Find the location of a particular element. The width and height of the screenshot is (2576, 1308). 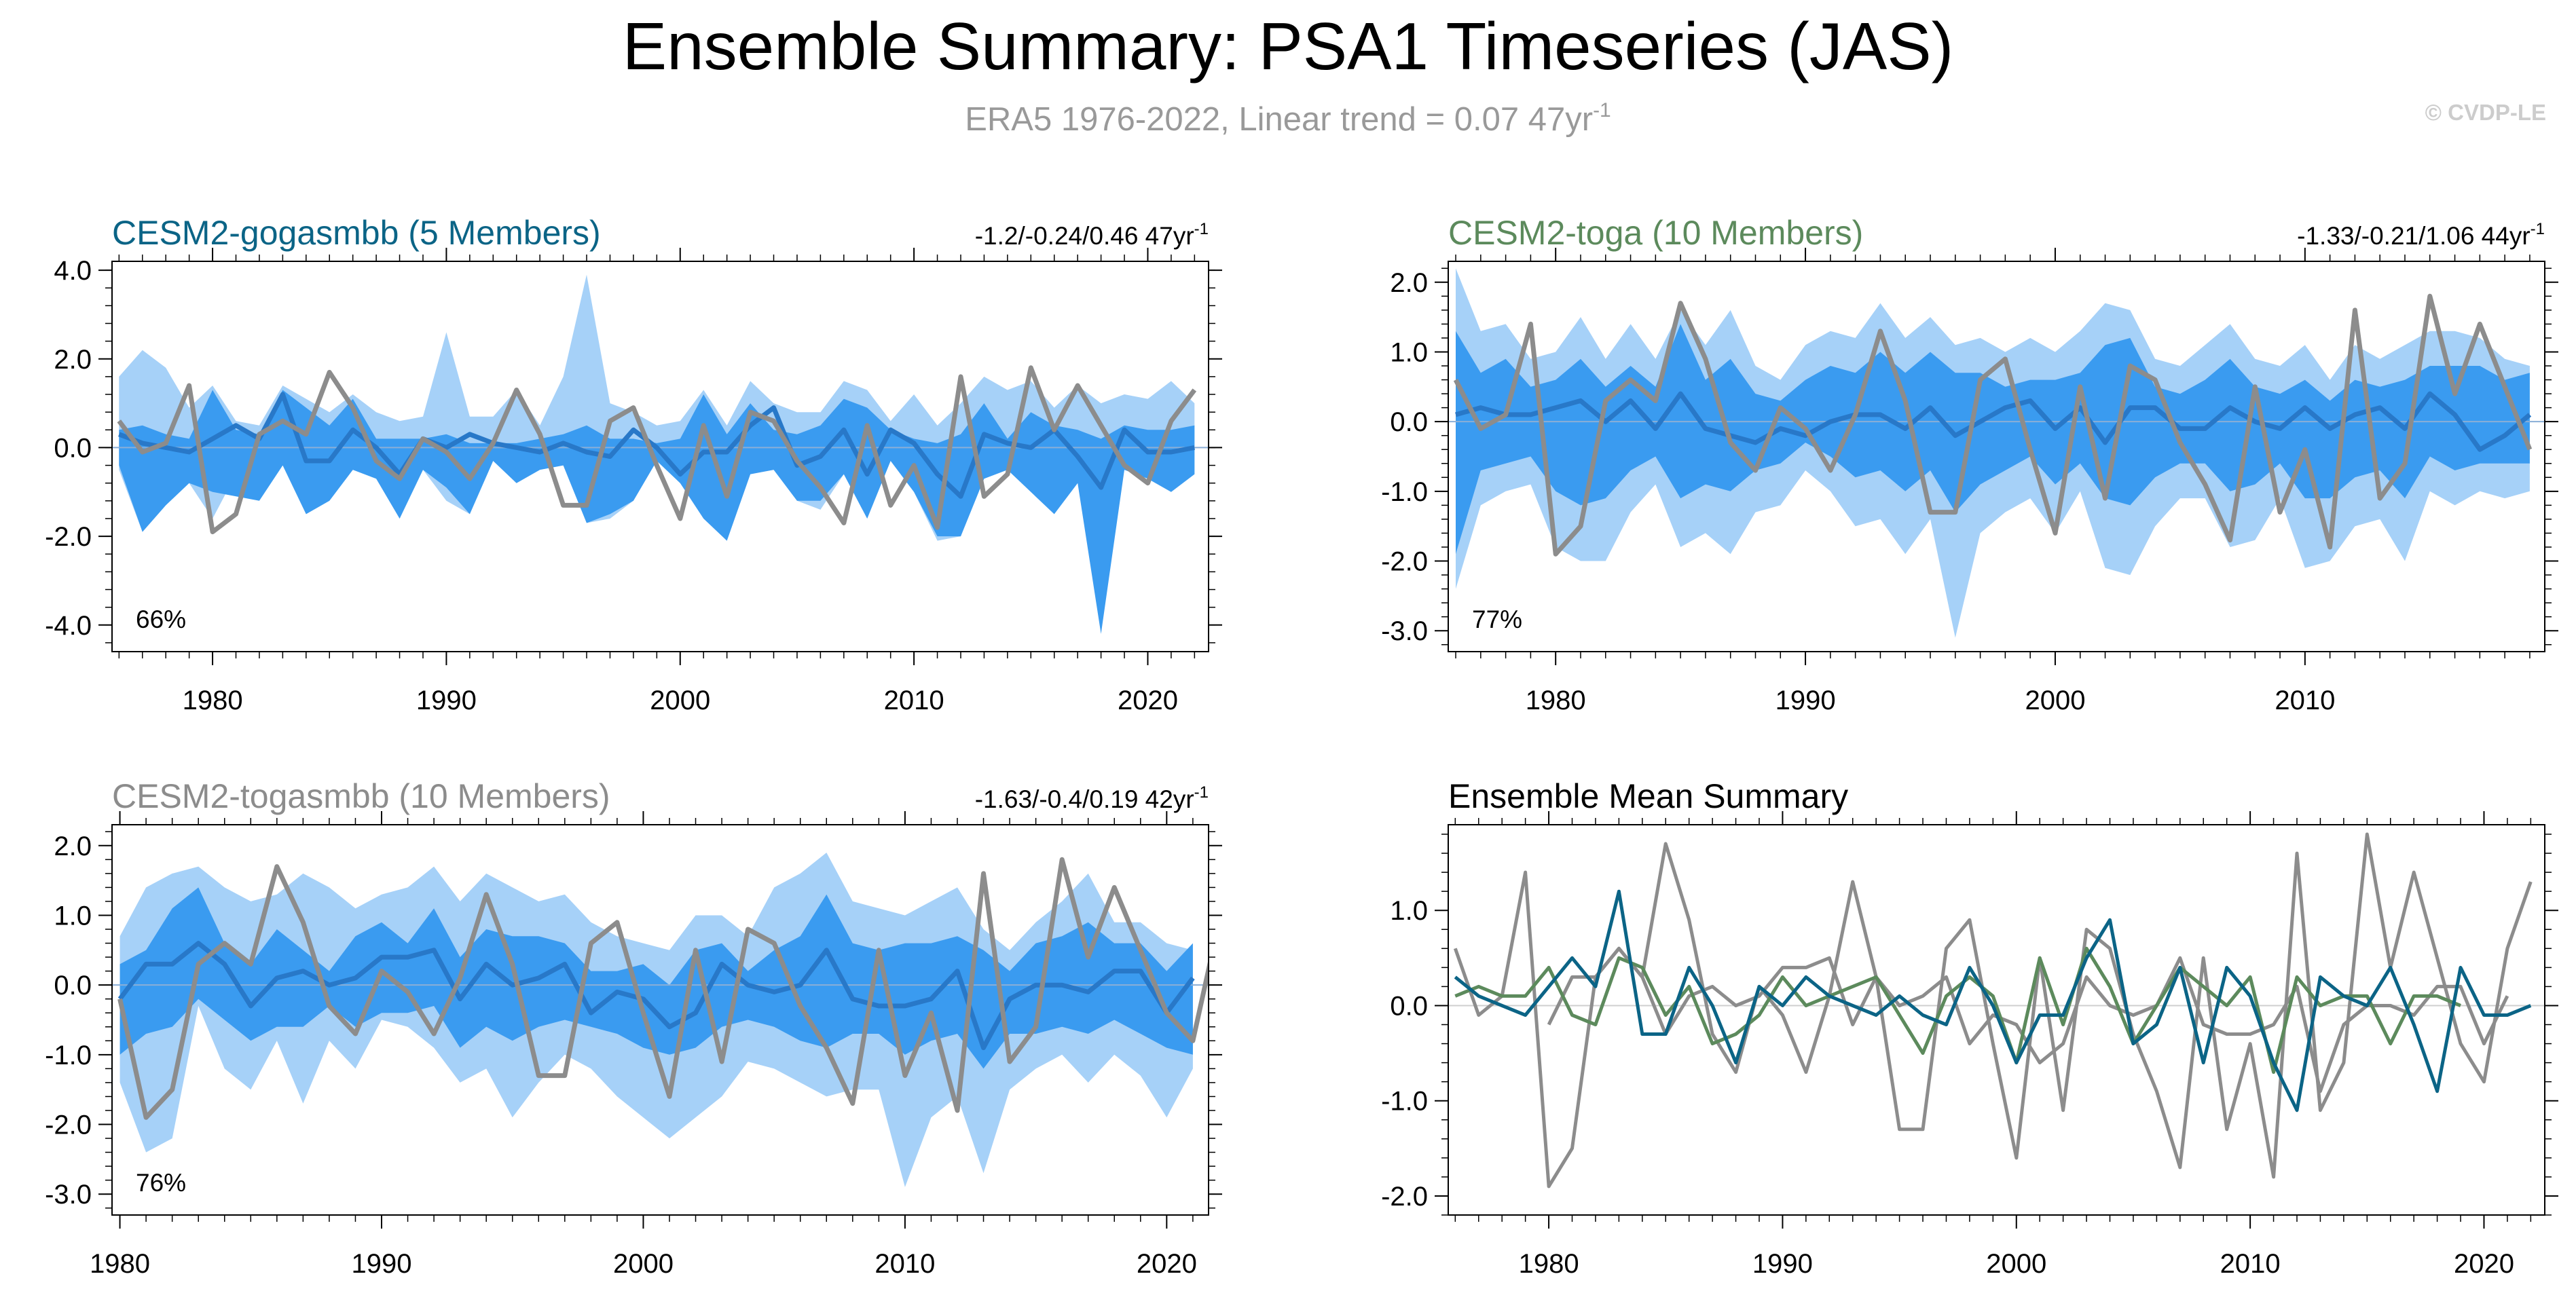

series-line-cesm2-togasmbb is located at coordinates (2028, 1020).